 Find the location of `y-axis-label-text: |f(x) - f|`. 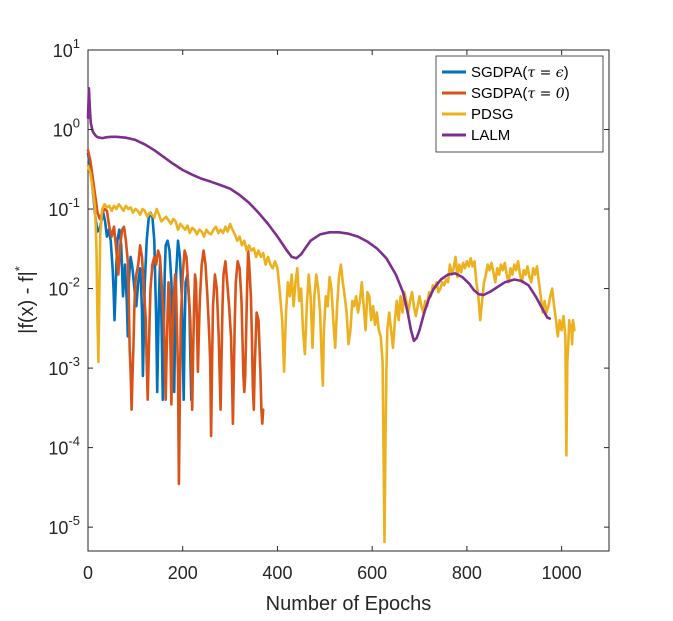

y-axis-label-text: |f(x) - f| is located at coordinates (27, 302).